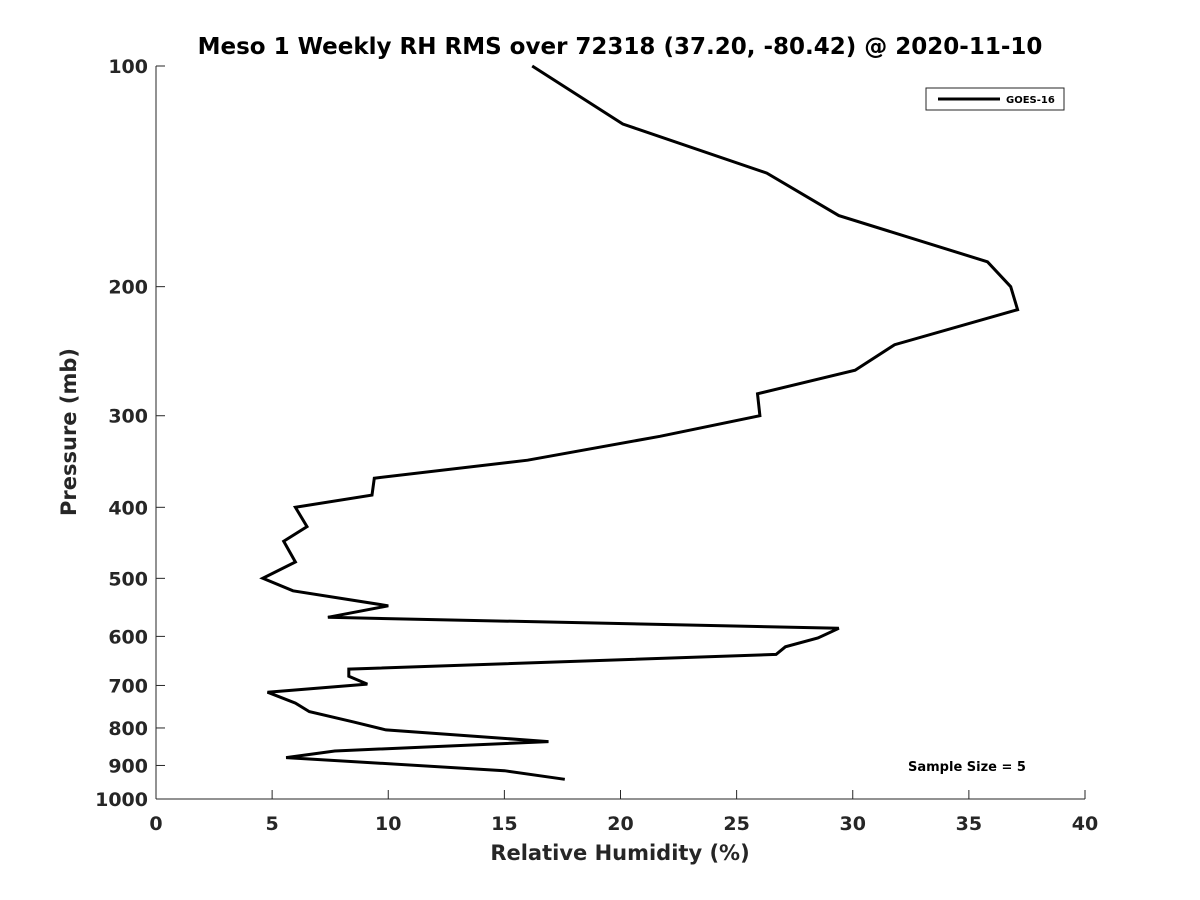 Image resolution: width=1200 pixels, height=900 pixels. Describe the element at coordinates (736, 824) in the screenshot. I see `x-tick-label: 25` at that location.